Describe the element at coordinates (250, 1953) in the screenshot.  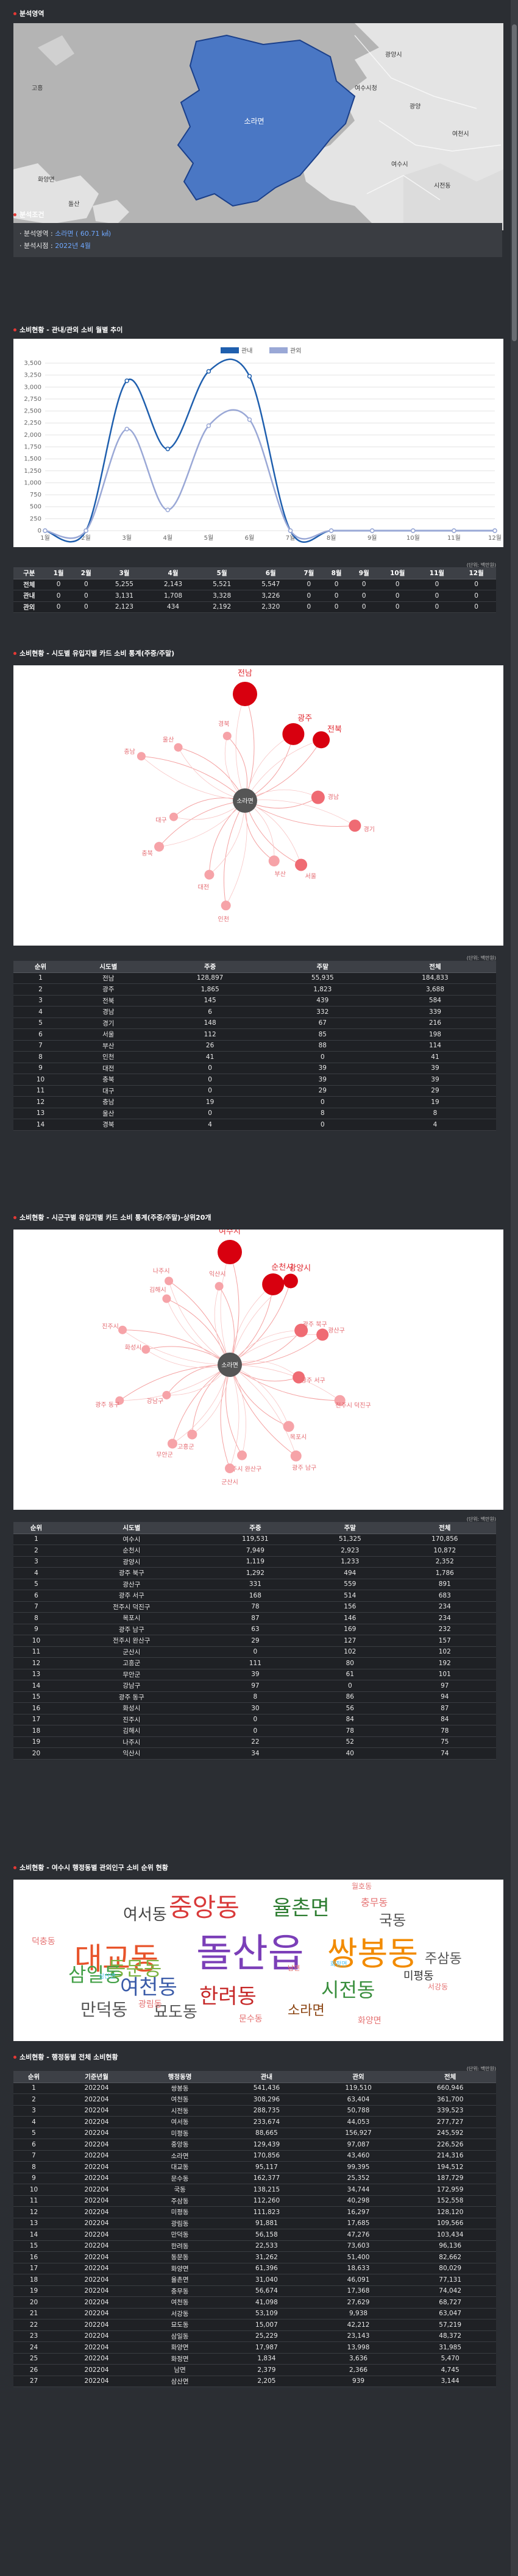
I see `dong-word: 돌산읍` at that location.